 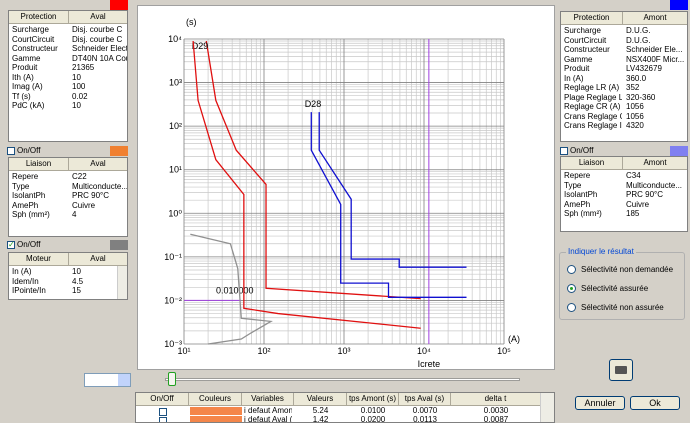 What do you see at coordinates (635, 125) in the screenshot?
I see `row-value: 4320` at bounding box center [635, 125].